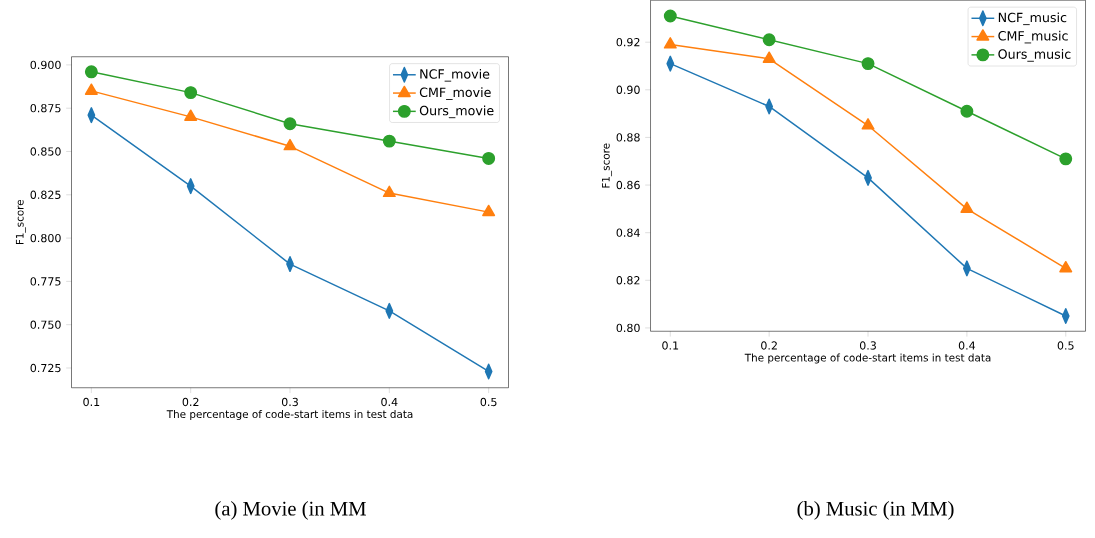  Describe the element at coordinates (628, 42) in the screenshot. I see `y-tick-label: 0.92` at that location.